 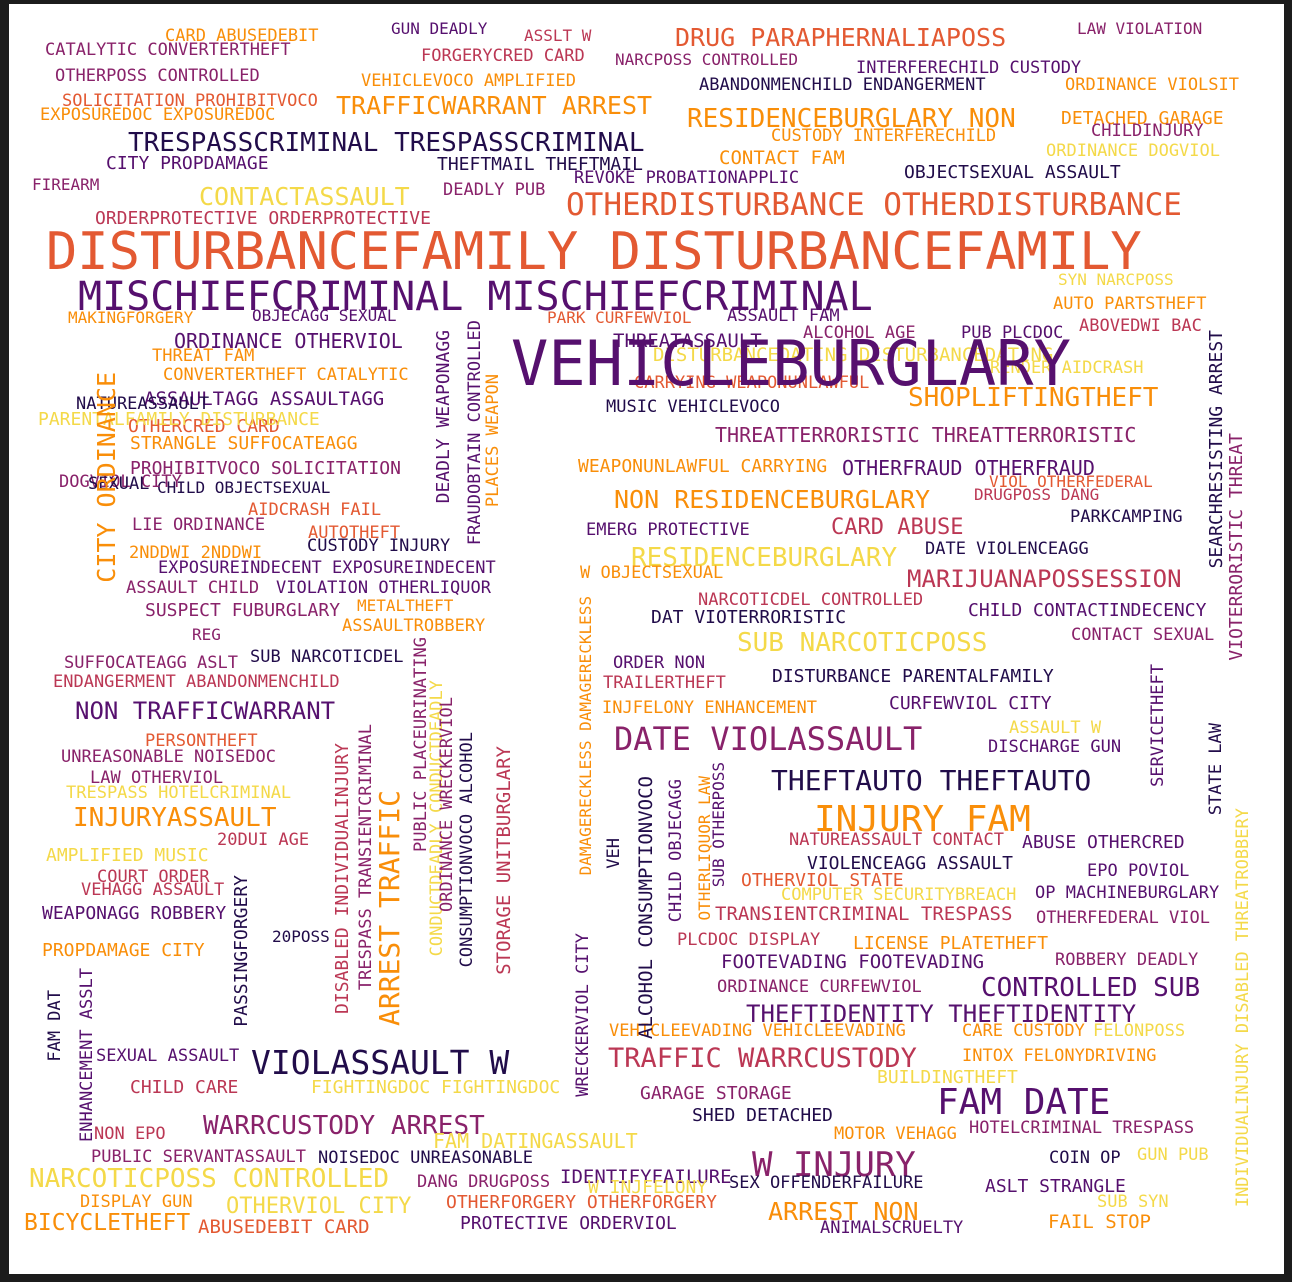 What do you see at coordinates (190, 101) in the screenshot?
I see `word: SOLICITATION PROHIBITVOCO` at bounding box center [190, 101].